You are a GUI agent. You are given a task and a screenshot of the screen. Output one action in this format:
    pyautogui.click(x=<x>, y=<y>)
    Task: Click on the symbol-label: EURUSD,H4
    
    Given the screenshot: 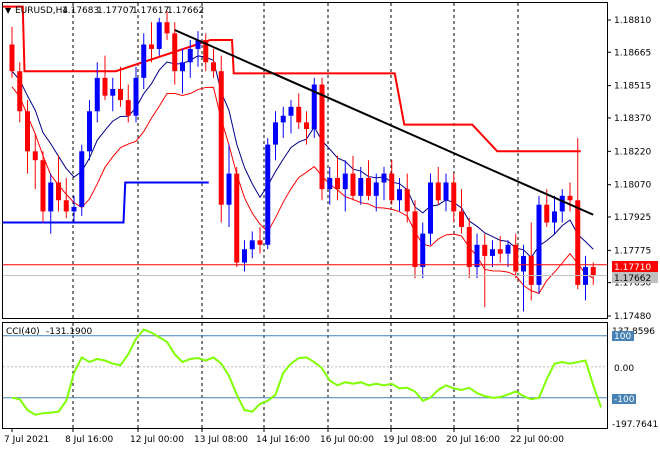 What is the action you would take?
    pyautogui.click(x=41, y=11)
    